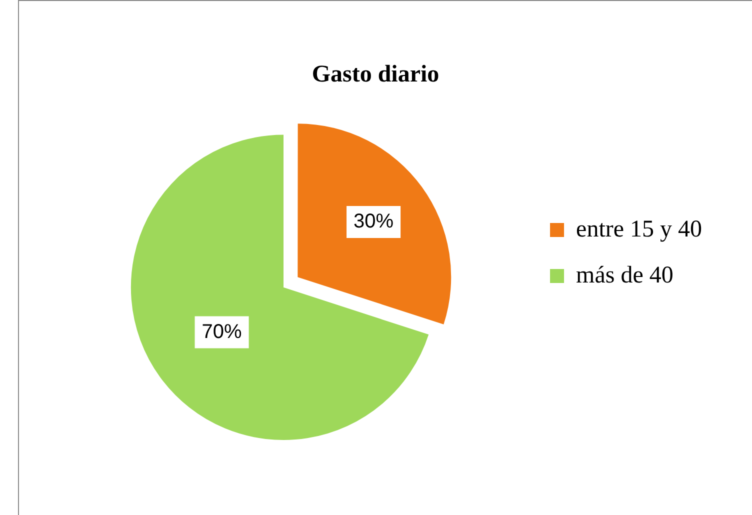  What do you see at coordinates (222, 331) in the screenshot?
I see `data-label: 70%` at bounding box center [222, 331].